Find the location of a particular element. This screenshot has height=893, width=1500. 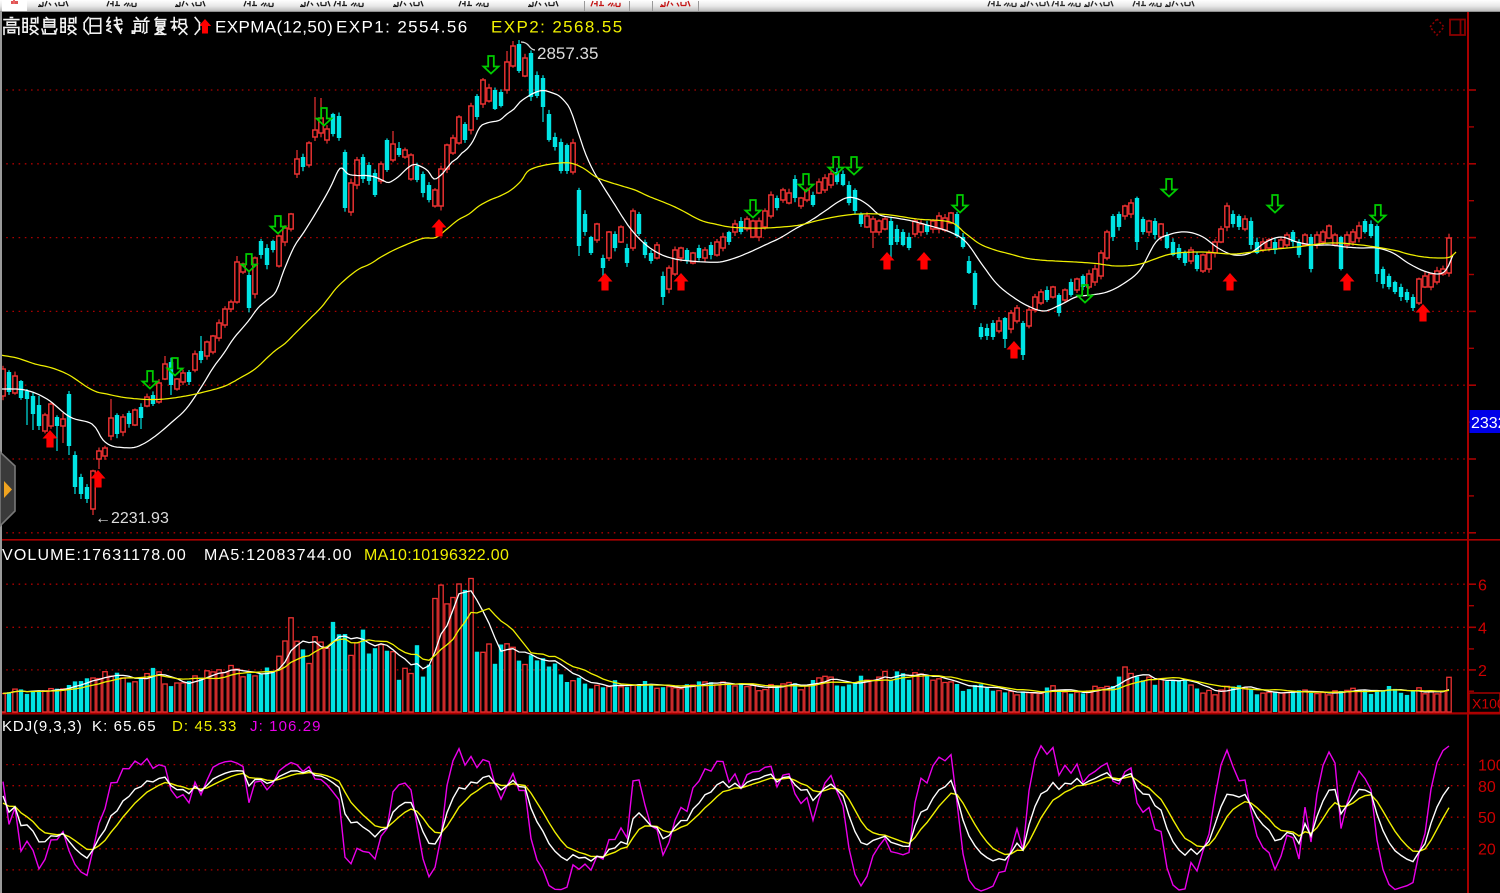

svg-text: 50 is located at coordinates (1487, 818).